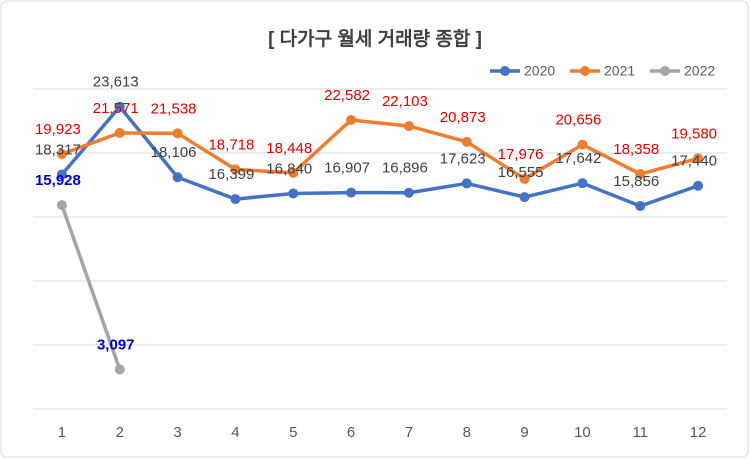 The width and height of the screenshot is (750, 459). I want to click on data-label: 18,317, so click(58, 150).